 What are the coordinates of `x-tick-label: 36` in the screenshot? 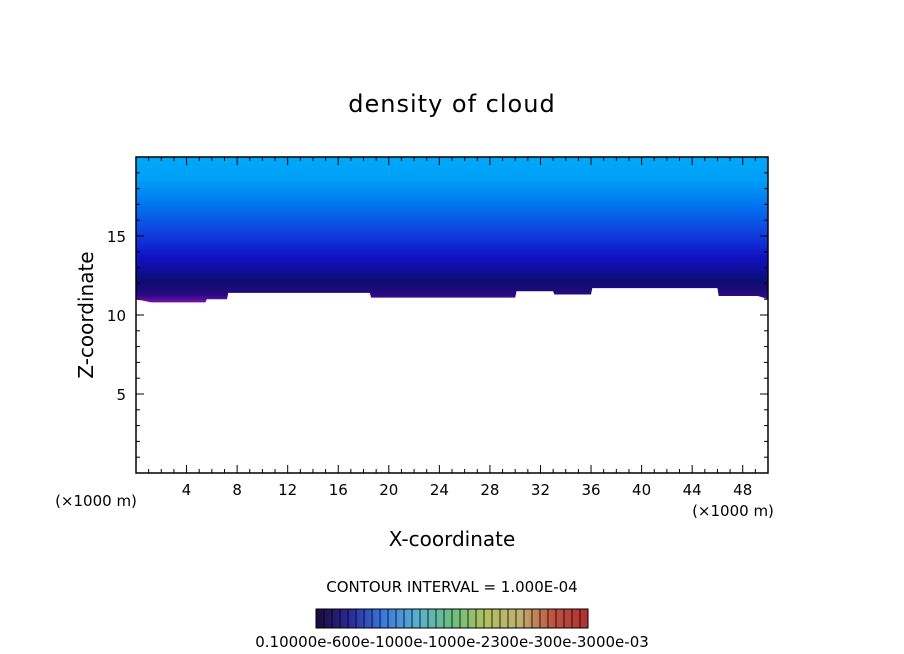 It's located at (590, 490).